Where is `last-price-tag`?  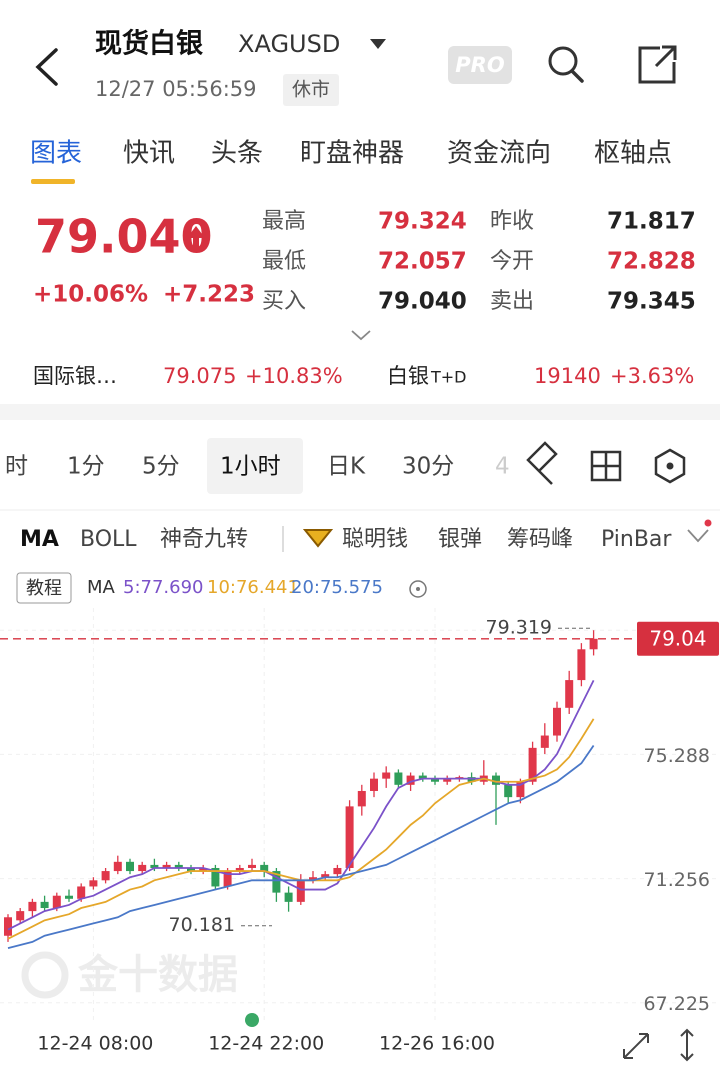
last-price-tag is located at coordinates (678, 638).